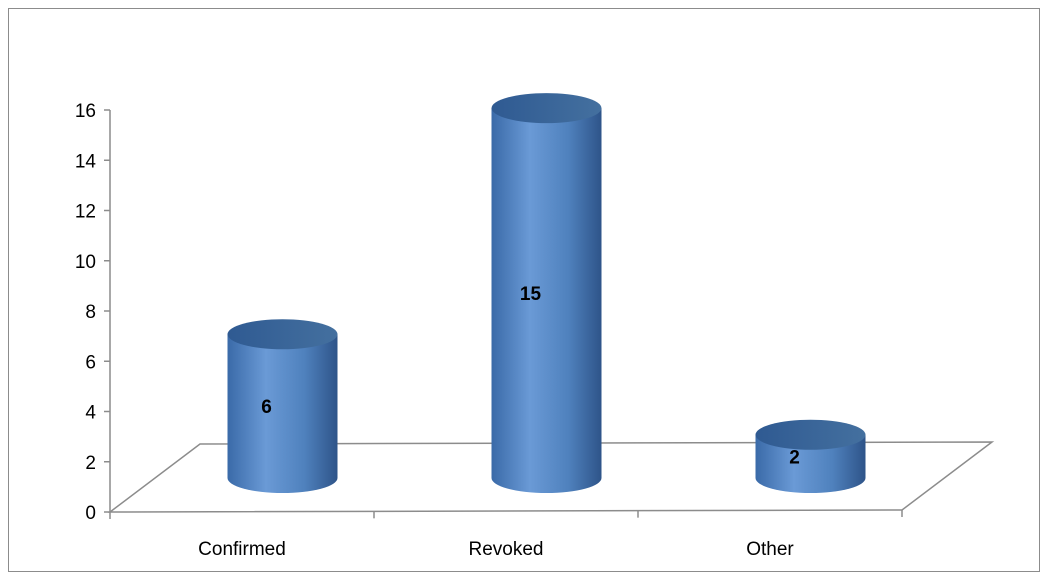 The image size is (1048, 580). I want to click on x-tick-label: Confirmed, so click(242, 549).